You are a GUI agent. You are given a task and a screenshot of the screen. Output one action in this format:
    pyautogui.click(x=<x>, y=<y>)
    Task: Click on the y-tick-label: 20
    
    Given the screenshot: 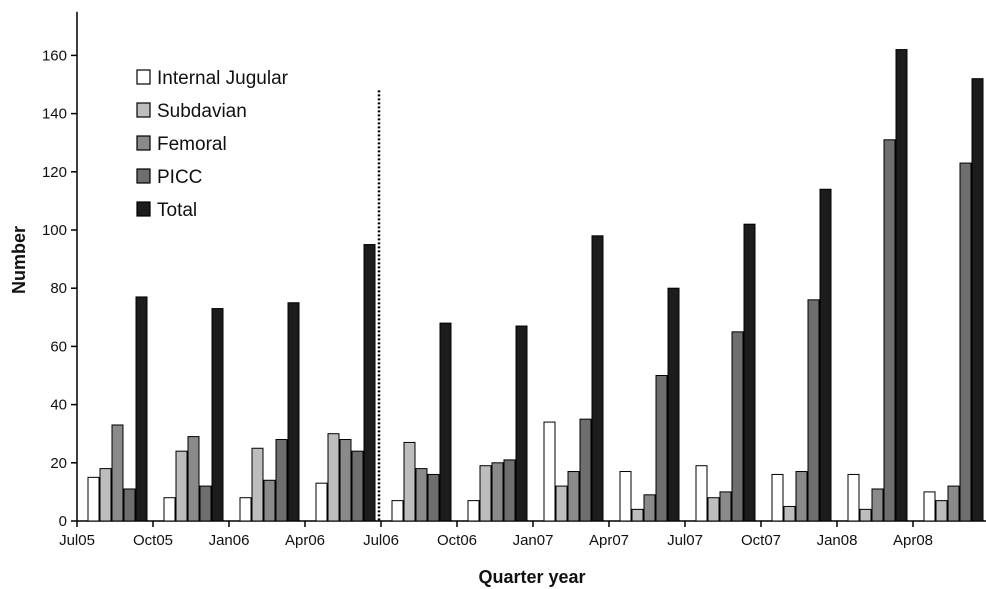 What is the action you would take?
    pyautogui.click(x=58, y=463)
    